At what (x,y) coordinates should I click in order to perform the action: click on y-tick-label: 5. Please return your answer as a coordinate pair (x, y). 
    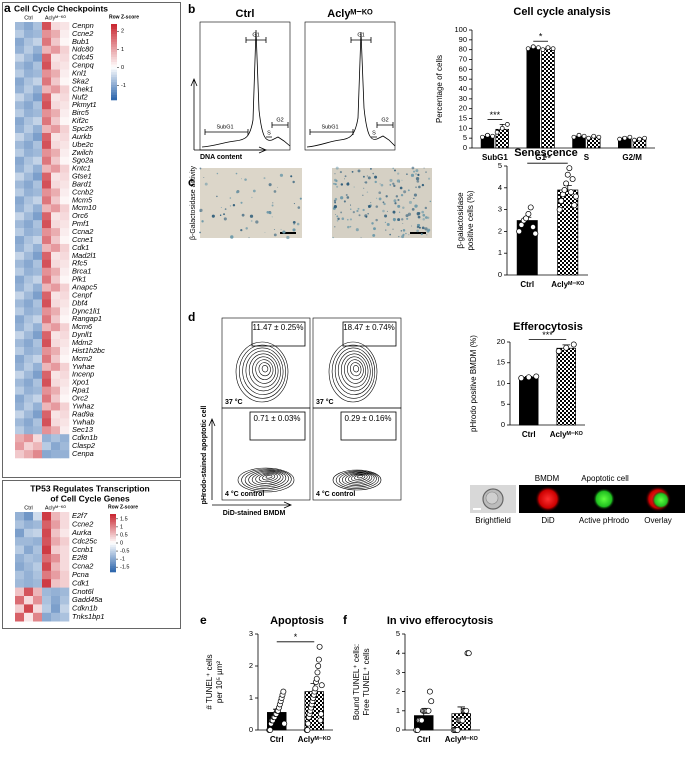
    Looking at the image, I should click on (465, 137).